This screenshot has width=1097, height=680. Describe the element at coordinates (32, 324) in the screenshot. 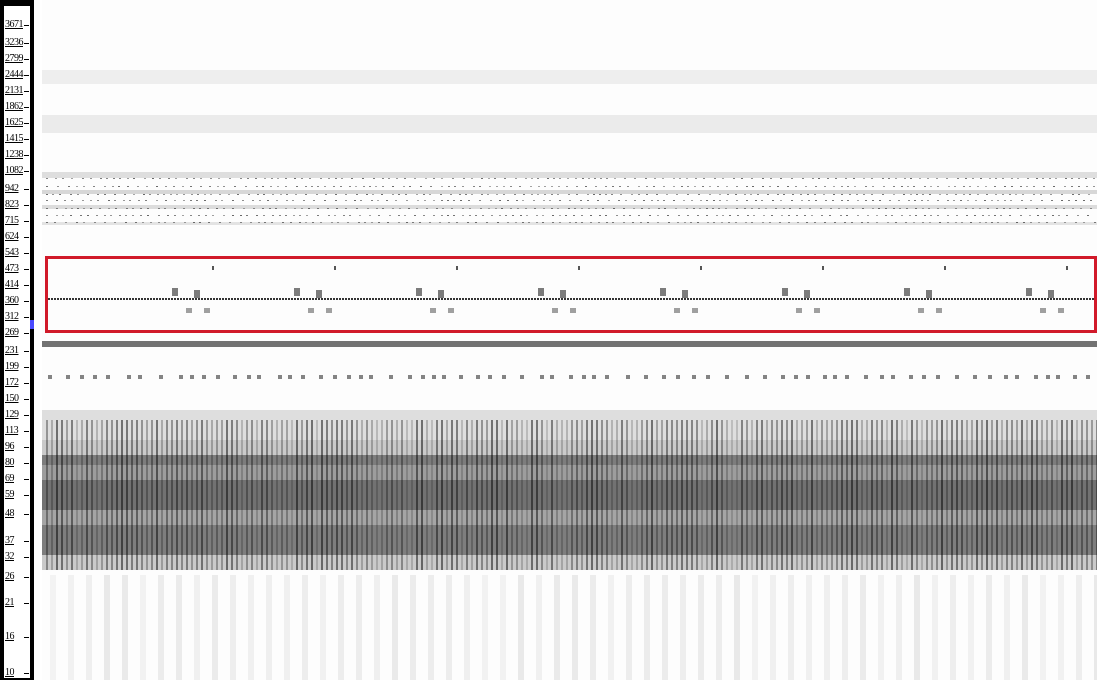

I see `ruler-position-marker` at that location.